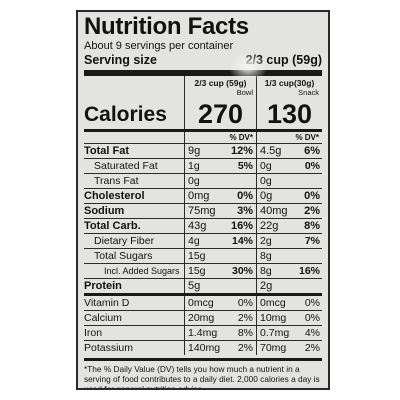  I want to click on amount-2: 22g, so click(275, 226).